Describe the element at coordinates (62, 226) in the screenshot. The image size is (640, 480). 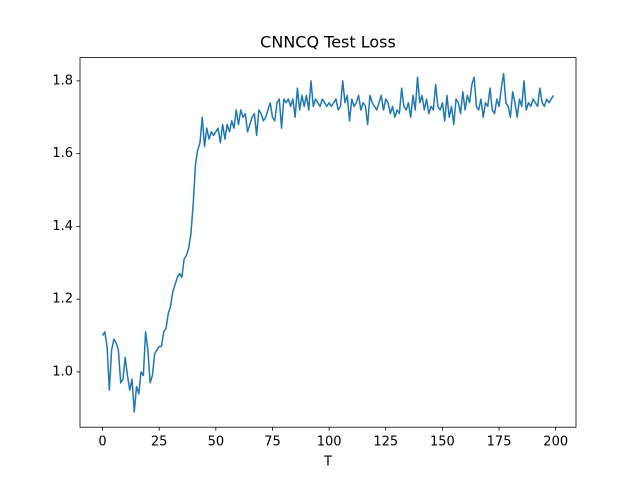
I see `y-tick-label: 1.4` at that location.